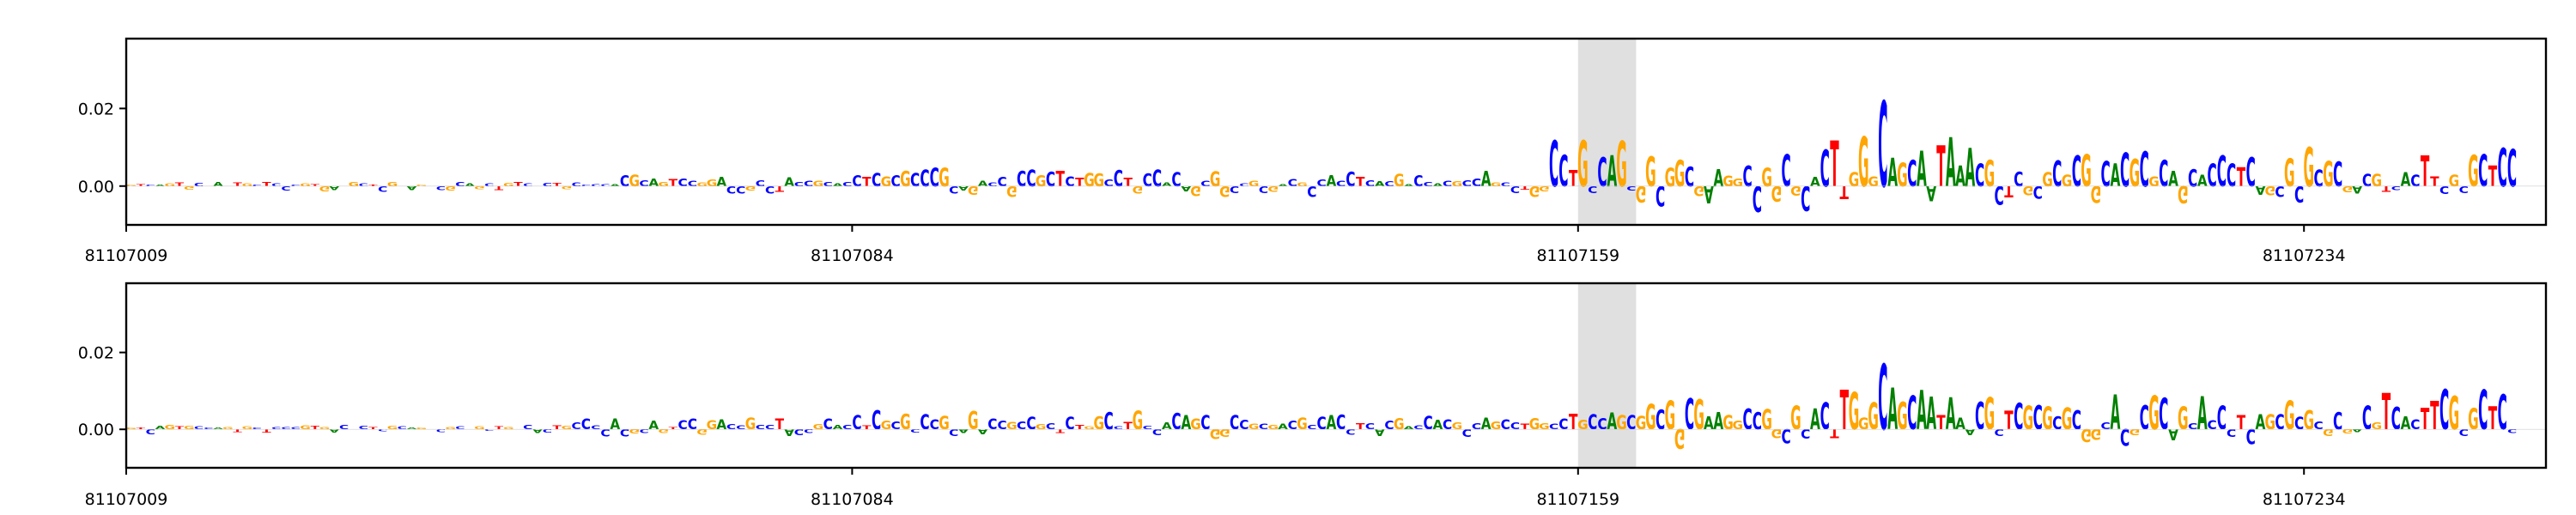 This screenshot has height=515, width=2576. Describe the element at coordinates (96, 109) in the screenshot. I see `y-tick-label: 0.02` at that location.